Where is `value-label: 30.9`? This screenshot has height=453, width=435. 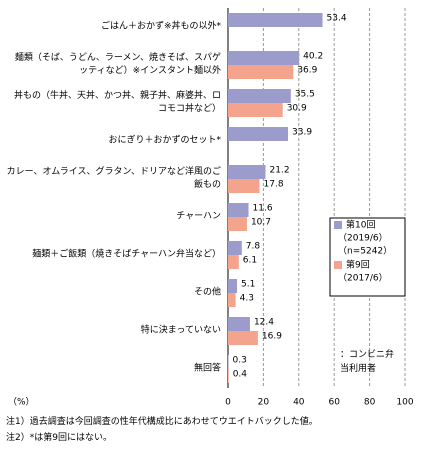
value-label: 30.9 is located at coordinates (297, 109).